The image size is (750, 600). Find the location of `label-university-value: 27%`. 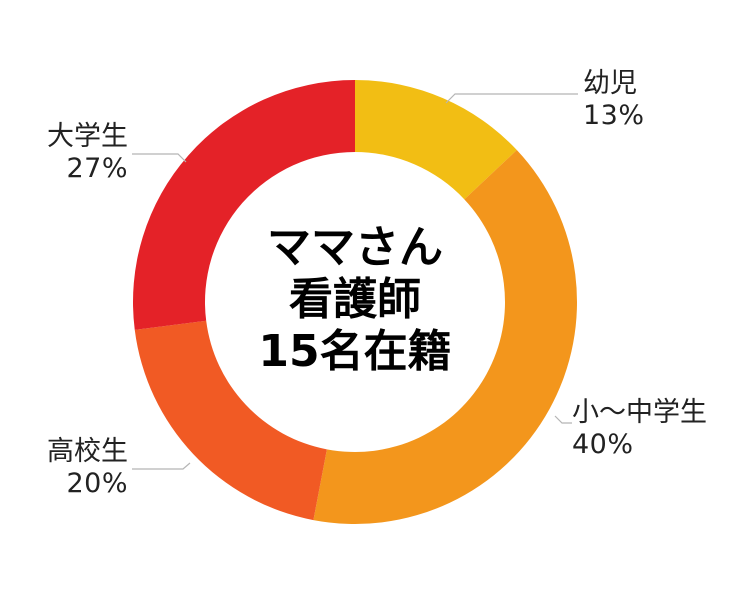

label-university-value: 27% is located at coordinates (97, 168).